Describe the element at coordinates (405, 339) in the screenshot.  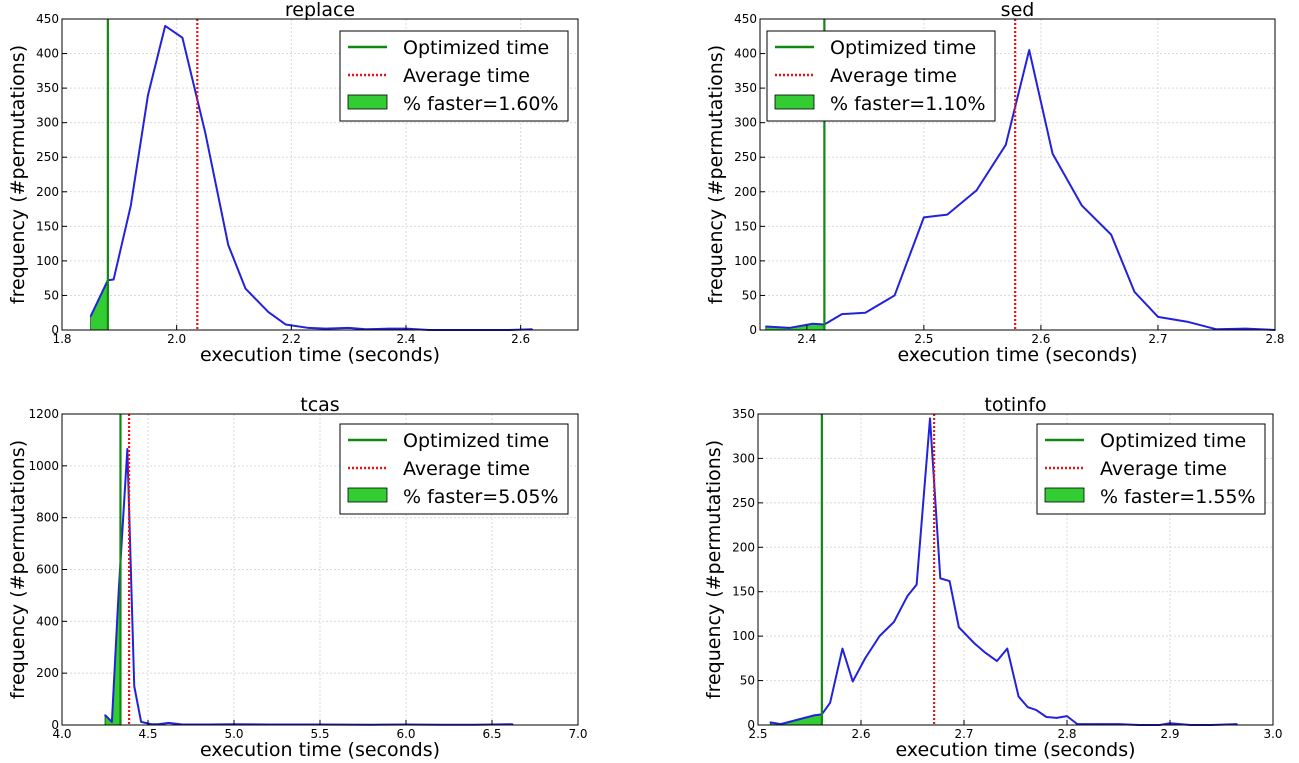
I see `x-tick-label: 2.4` at that location.